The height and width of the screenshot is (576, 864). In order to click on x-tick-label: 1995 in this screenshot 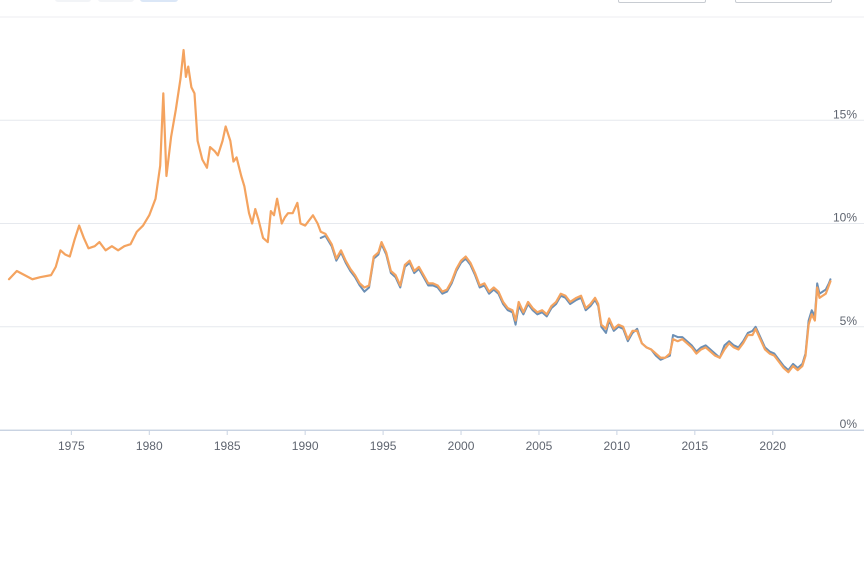, I will do `click(383, 446)`.